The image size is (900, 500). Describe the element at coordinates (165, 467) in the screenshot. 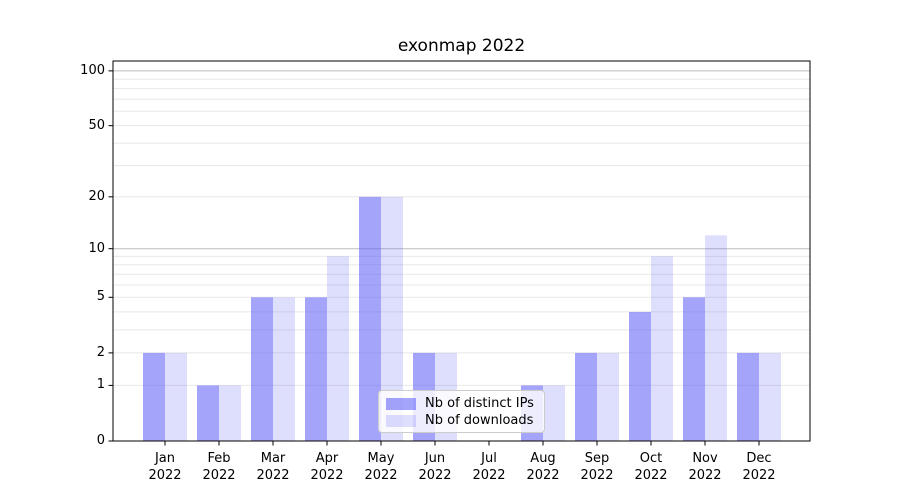

I see `x-tick-label-jan: Jan 2022` at that location.